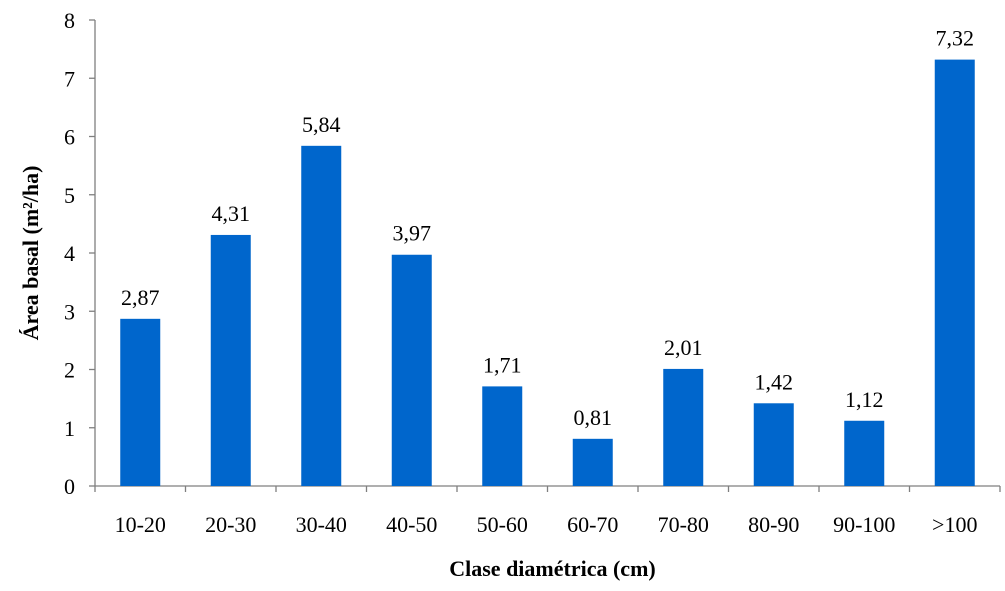  Describe the element at coordinates (69, 253) in the screenshot. I see `y-tick-label: 4` at that location.